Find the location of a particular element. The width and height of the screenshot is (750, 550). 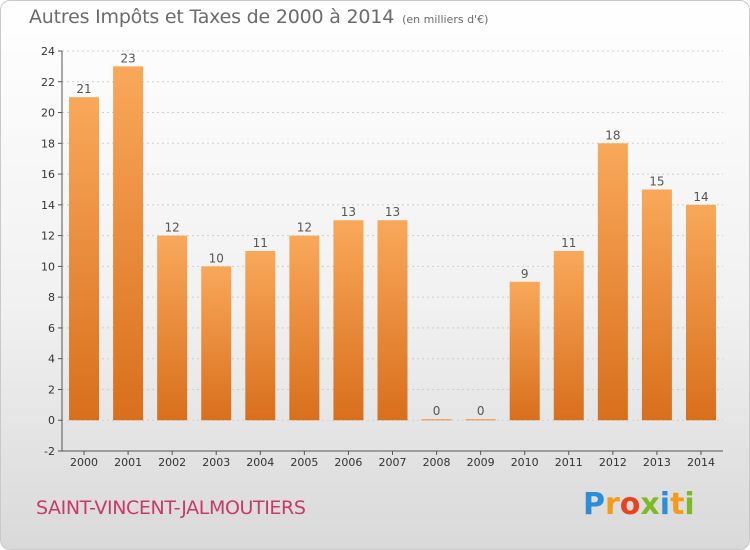

bar-2010 is located at coordinates (524, 351).